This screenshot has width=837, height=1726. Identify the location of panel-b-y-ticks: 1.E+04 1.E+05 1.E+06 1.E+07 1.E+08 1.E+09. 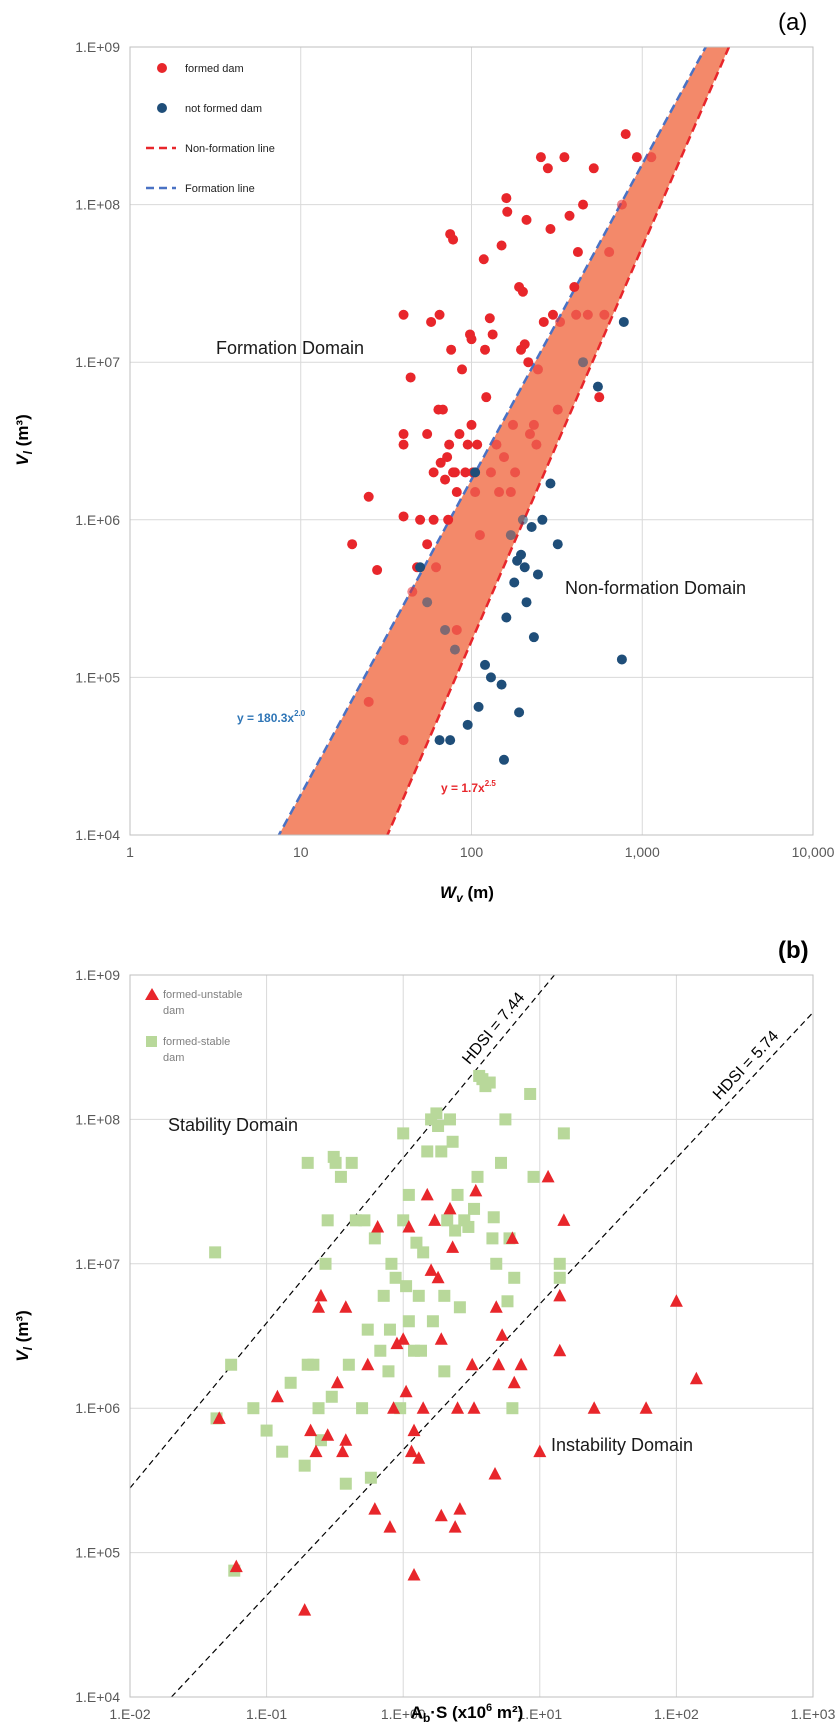
(97, 1336).